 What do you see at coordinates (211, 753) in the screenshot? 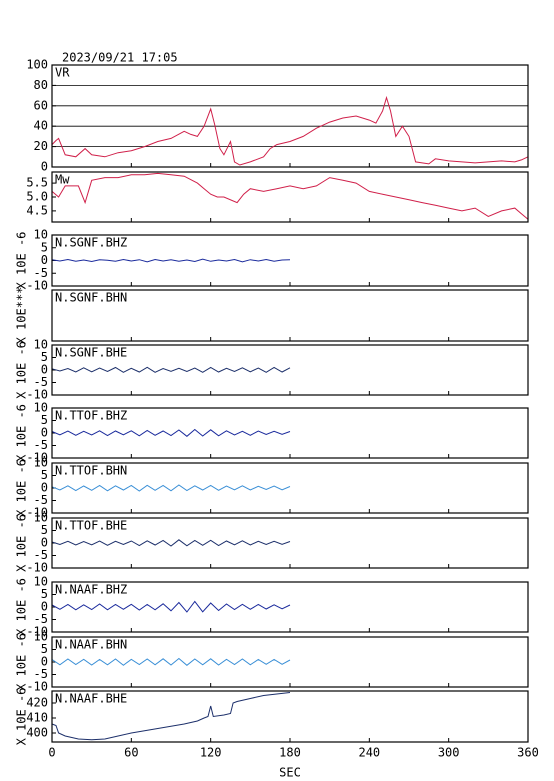
I see `x-tick-label: 120` at bounding box center [211, 753].